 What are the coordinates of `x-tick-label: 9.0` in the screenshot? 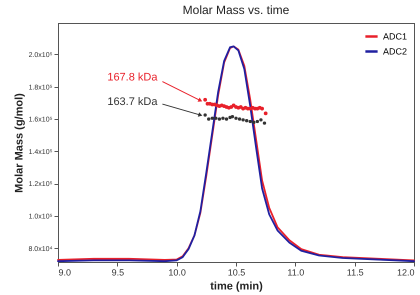 It's located at (65, 273).